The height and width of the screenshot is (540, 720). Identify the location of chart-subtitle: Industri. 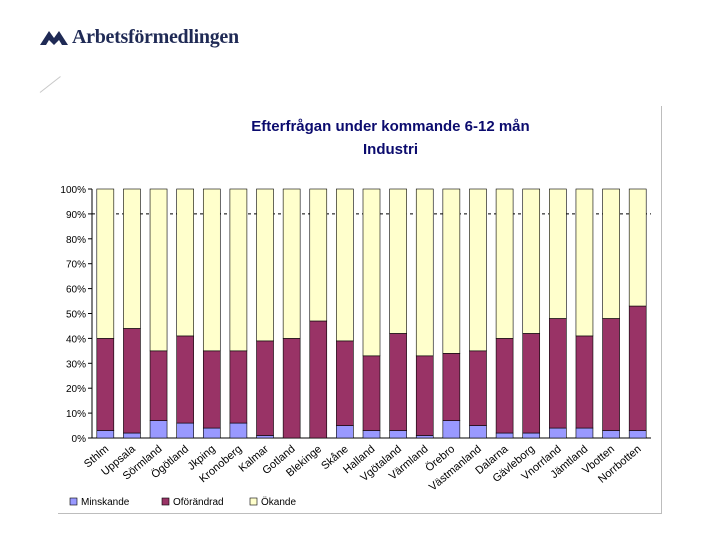
(390, 149).